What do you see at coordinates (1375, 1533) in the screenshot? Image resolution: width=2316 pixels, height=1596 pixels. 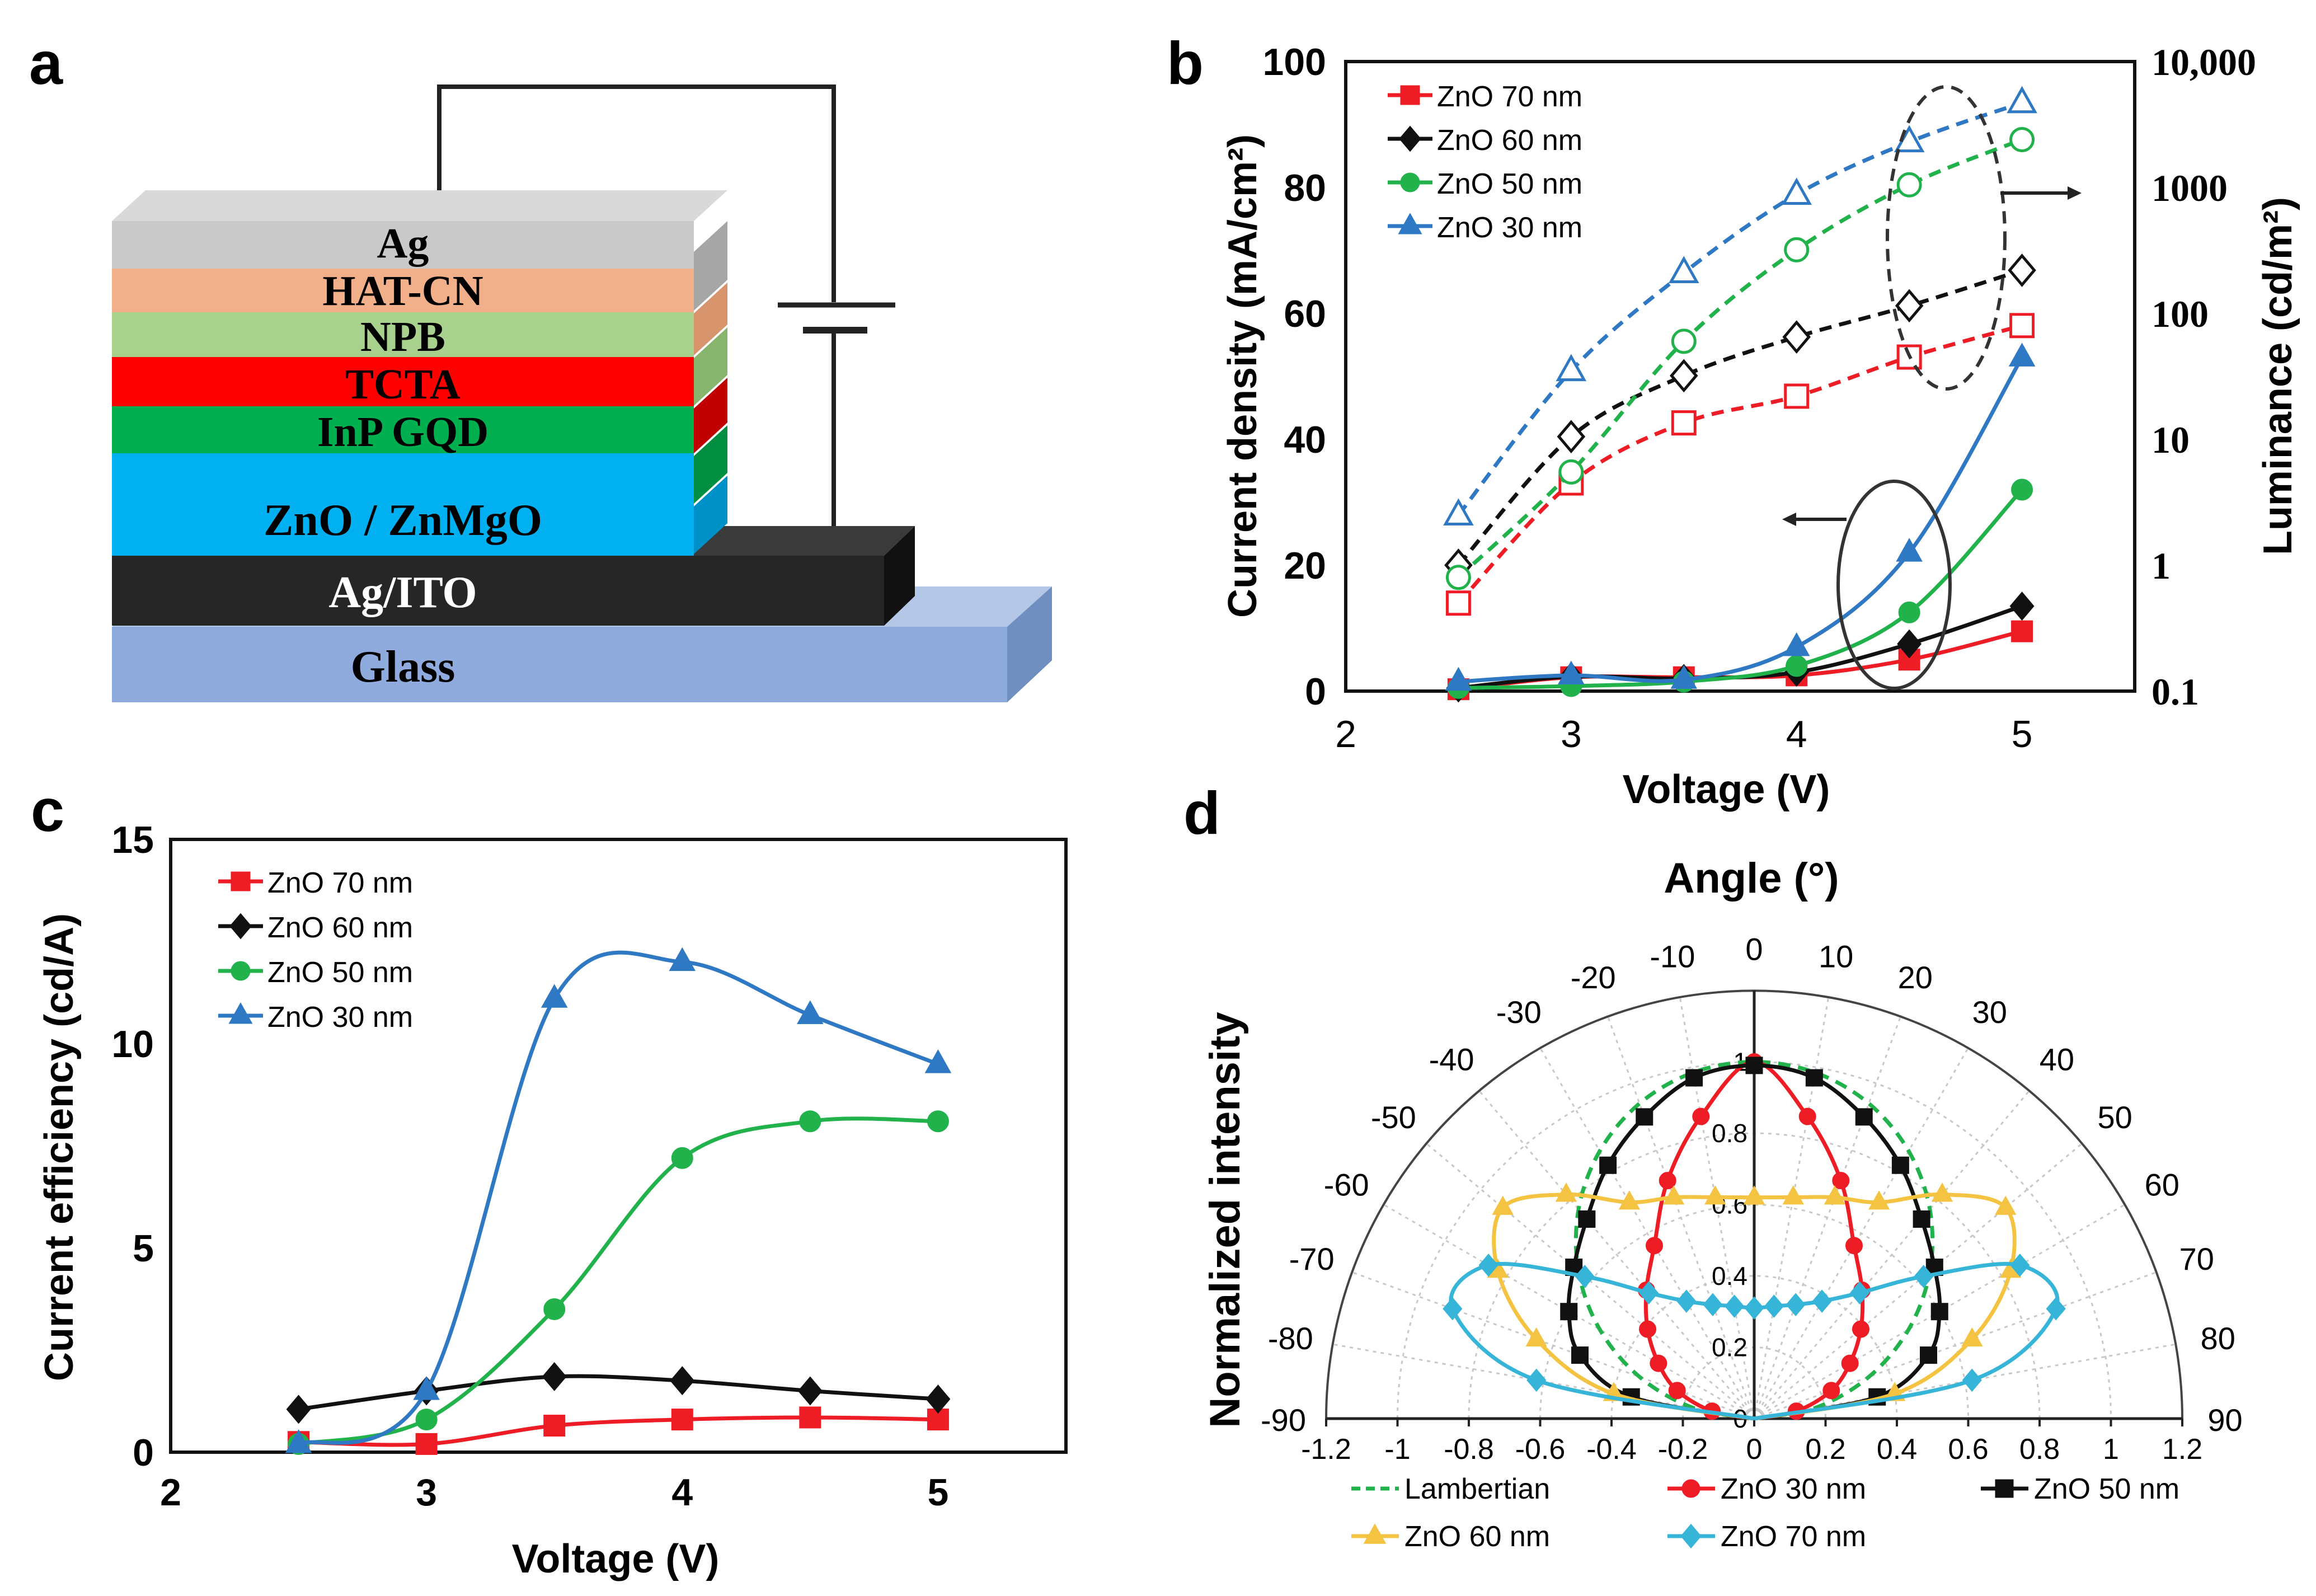 I see `d-legend-marker-zno-60-nm` at bounding box center [1375, 1533].